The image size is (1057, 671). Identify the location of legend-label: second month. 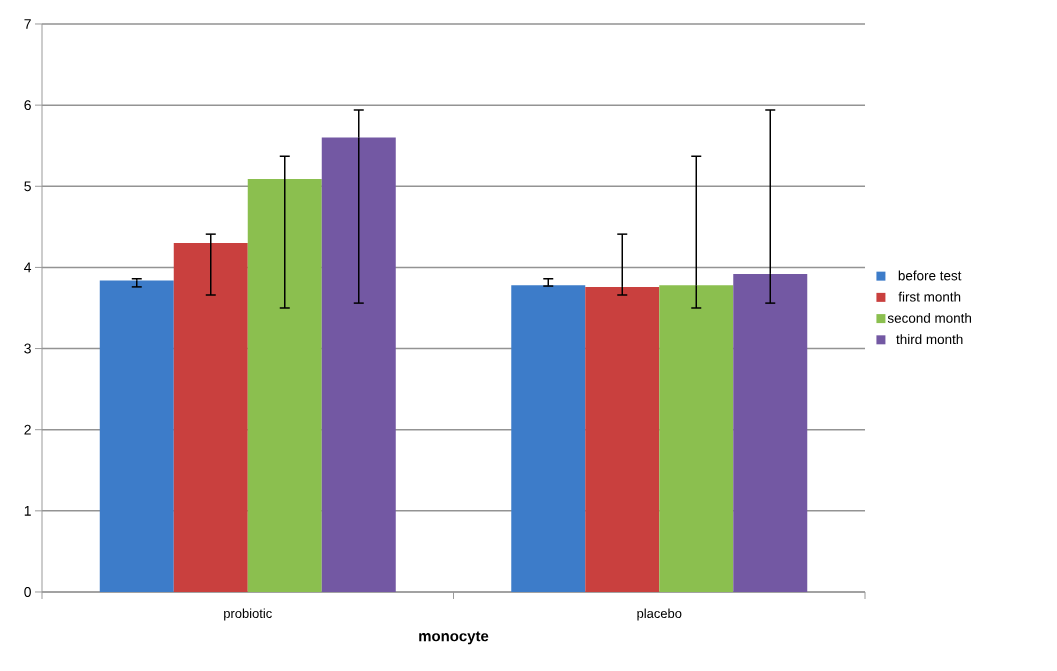
(929, 317).